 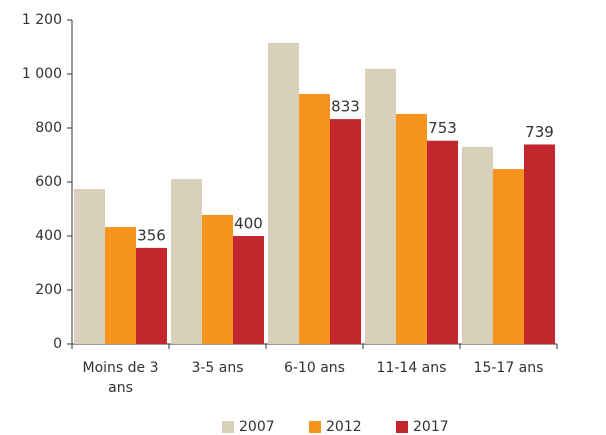 What do you see at coordinates (442, 128) in the screenshot?
I see `data-label: 753` at bounding box center [442, 128].